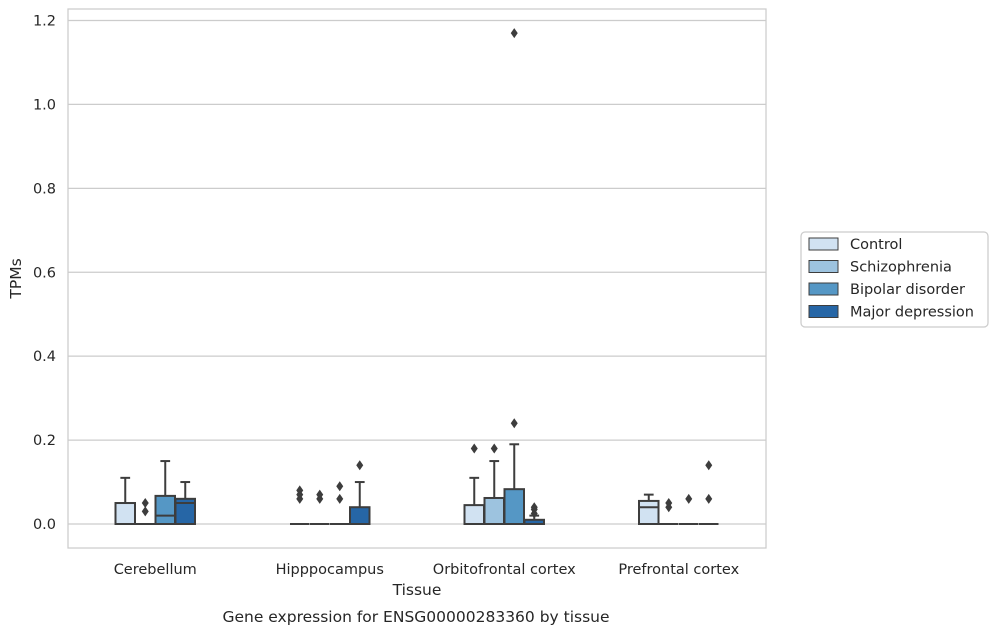 Image resolution: width=997 pixels, height=634 pixels. I want to click on y-axis-label: TPMs, so click(16, 278).